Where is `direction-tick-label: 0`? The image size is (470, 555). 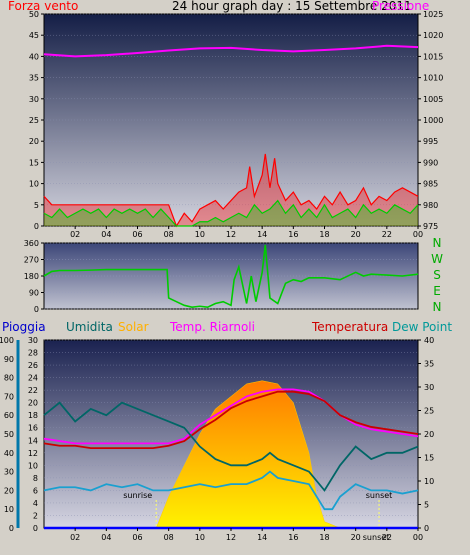
direction-tick-label: 0 is located at coordinates (36, 309).